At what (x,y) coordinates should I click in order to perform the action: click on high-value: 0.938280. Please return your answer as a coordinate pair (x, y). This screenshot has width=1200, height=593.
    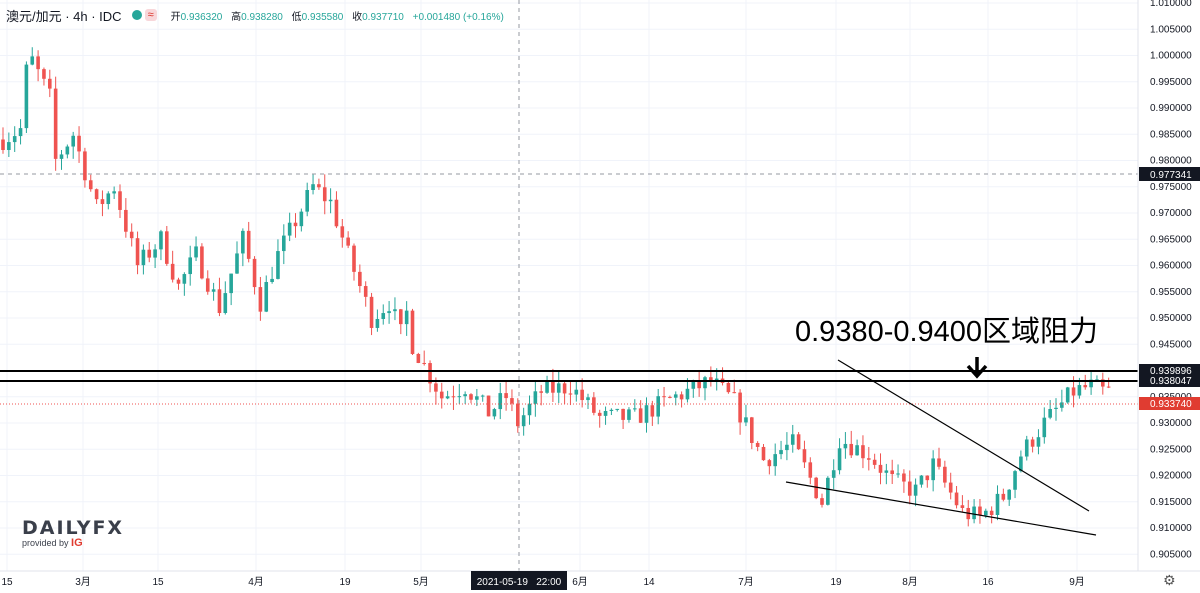
    Looking at the image, I should click on (262, 17).